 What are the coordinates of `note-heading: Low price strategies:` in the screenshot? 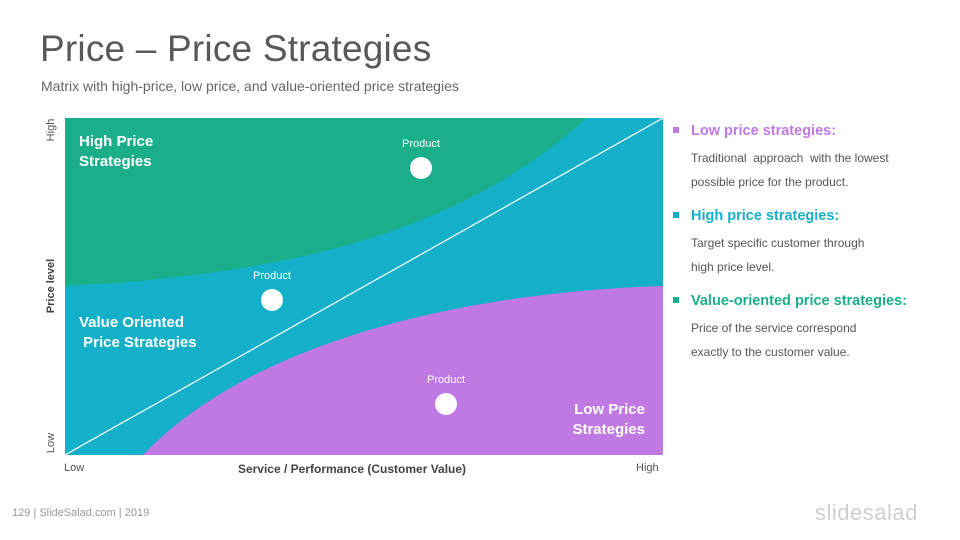 It's located at (808, 131).